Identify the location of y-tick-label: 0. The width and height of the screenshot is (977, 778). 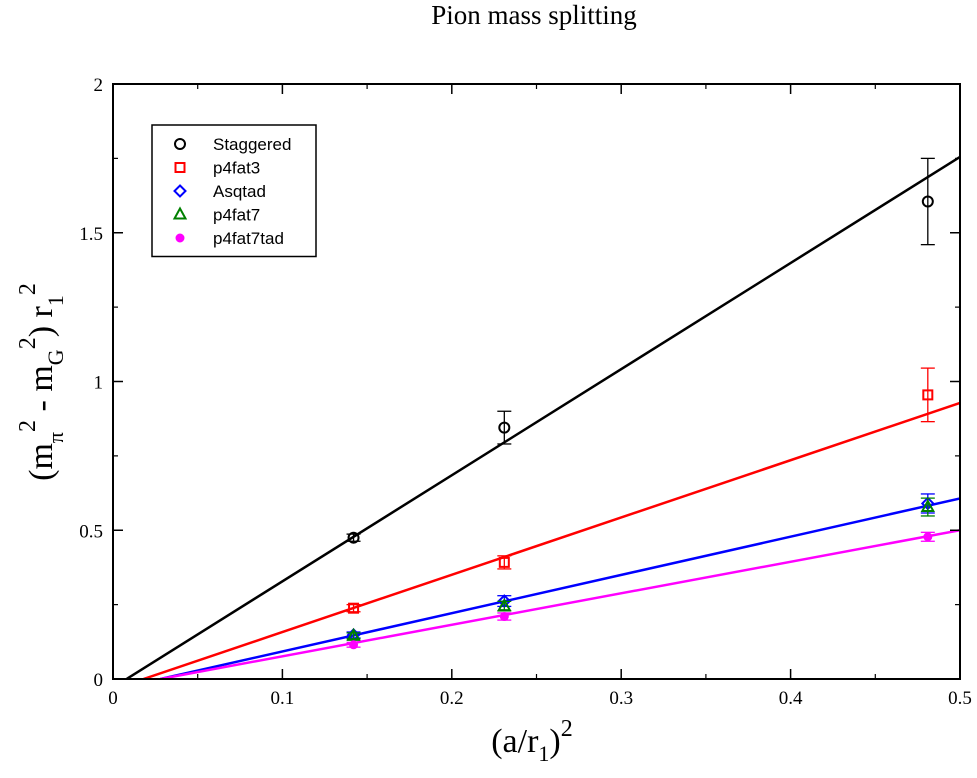
(99, 680).